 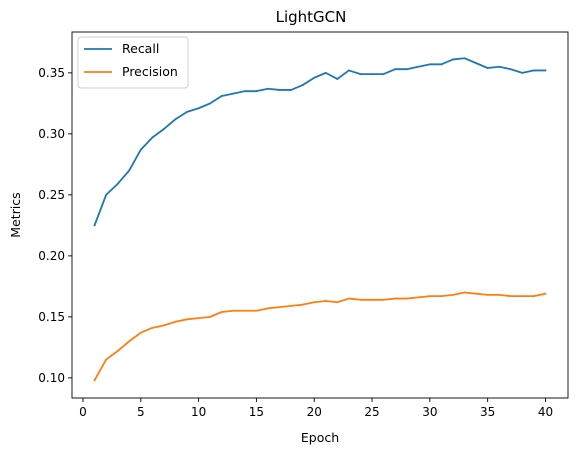 I want to click on x-tick-label: 10, so click(x=198, y=412).